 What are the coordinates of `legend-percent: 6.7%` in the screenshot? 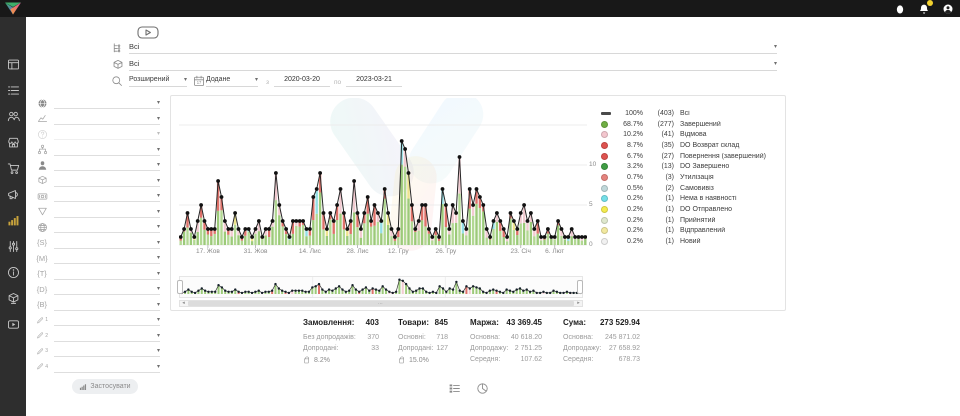 It's located at (635, 156).